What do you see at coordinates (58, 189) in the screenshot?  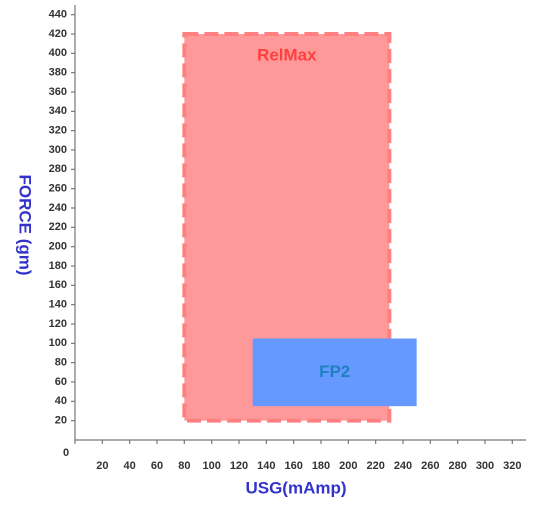 I see `y-tick-label: 260` at bounding box center [58, 189].